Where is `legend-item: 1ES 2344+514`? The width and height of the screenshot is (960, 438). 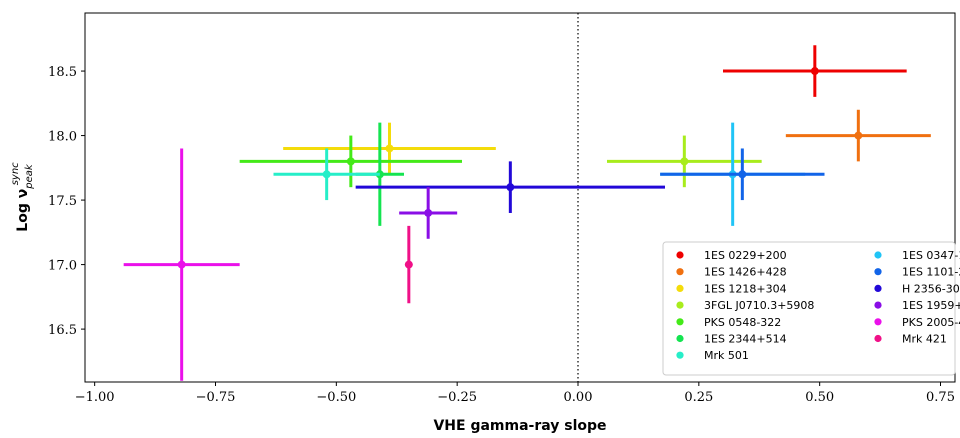 legend-item: 1ES 2344+514 is located at coordinates (731, 339).